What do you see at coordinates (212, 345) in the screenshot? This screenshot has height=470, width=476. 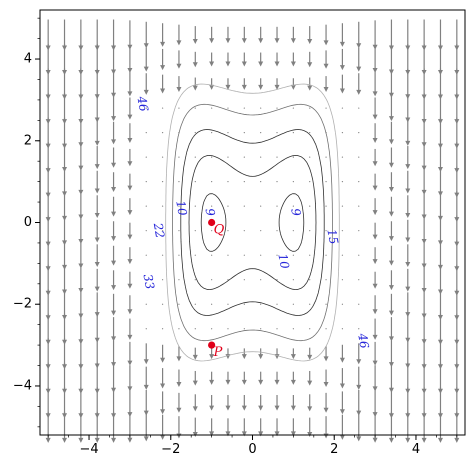 I see `point-p` at bounding box center [212, 345].